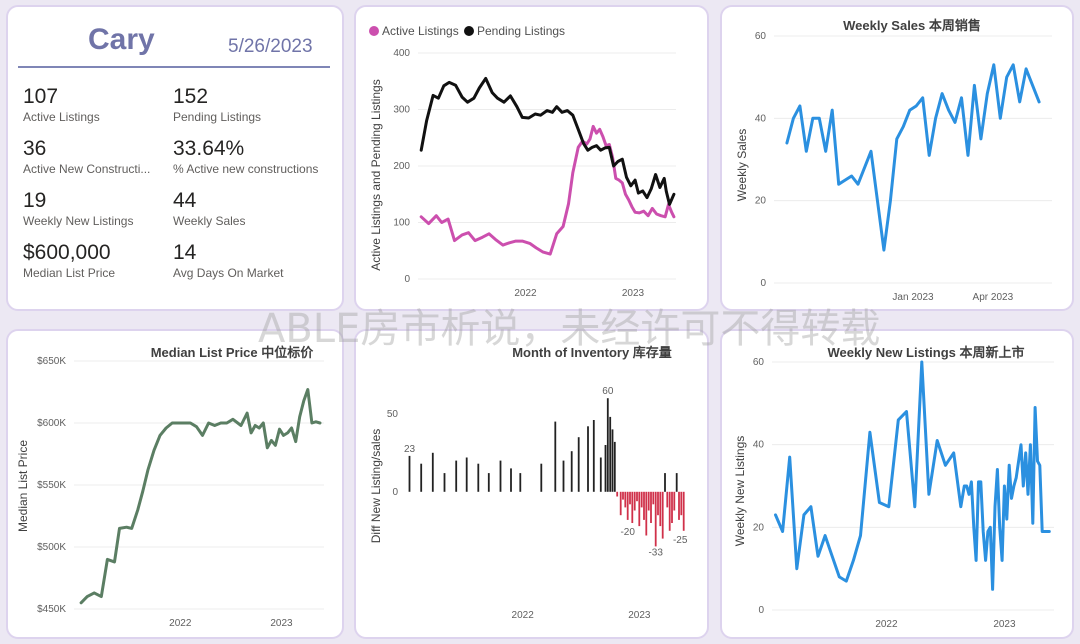 The height and width of the screenshot is (644, 1080). Describe the element at coordinates (228, 261) in the screenshot. I see `kpi-avg-days-on-market: 14 Avg Days On Market` at that location.